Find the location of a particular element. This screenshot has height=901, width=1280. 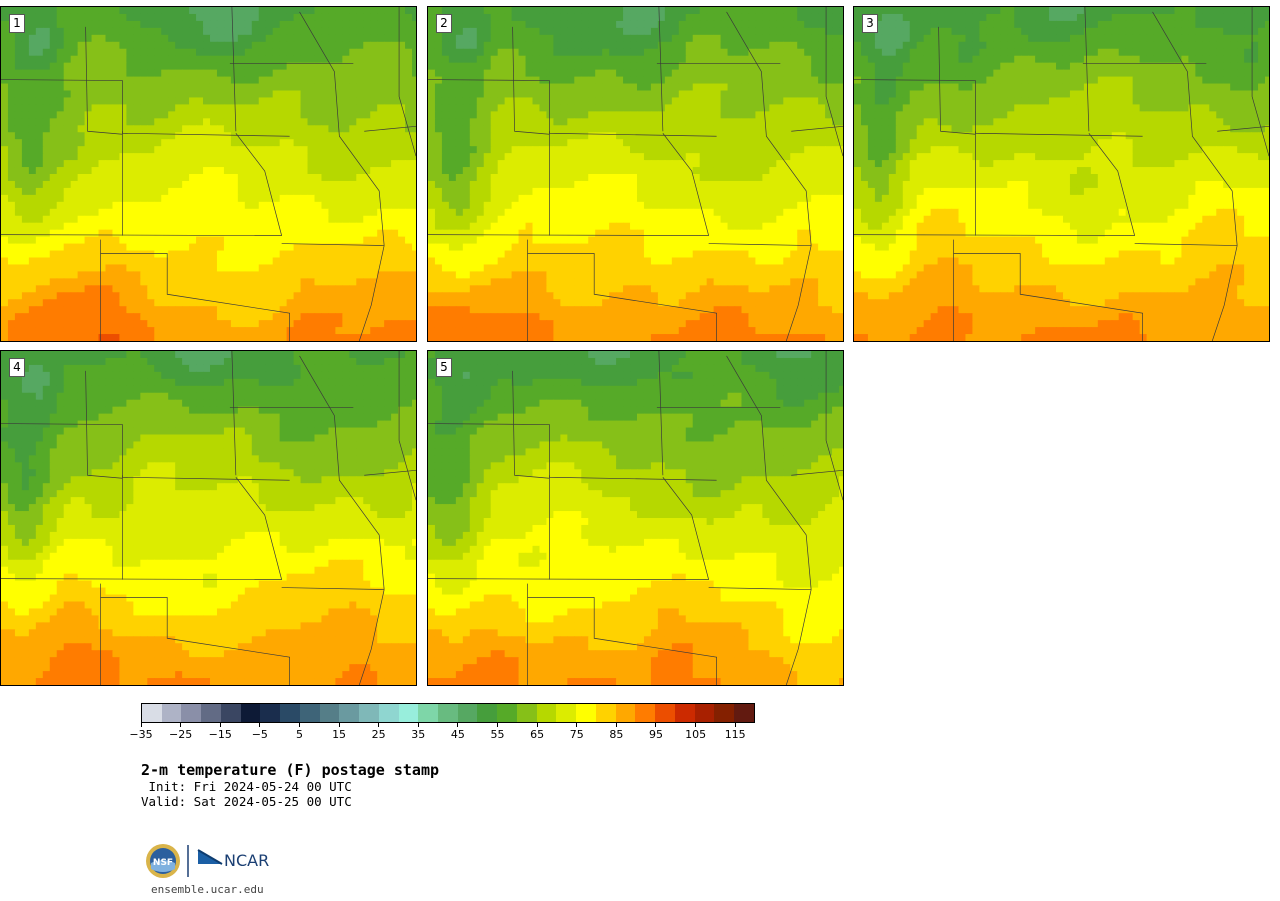

valid-time: Valid: Sat 2024-05-25 00 UTC is located at coordinates (246, 801).